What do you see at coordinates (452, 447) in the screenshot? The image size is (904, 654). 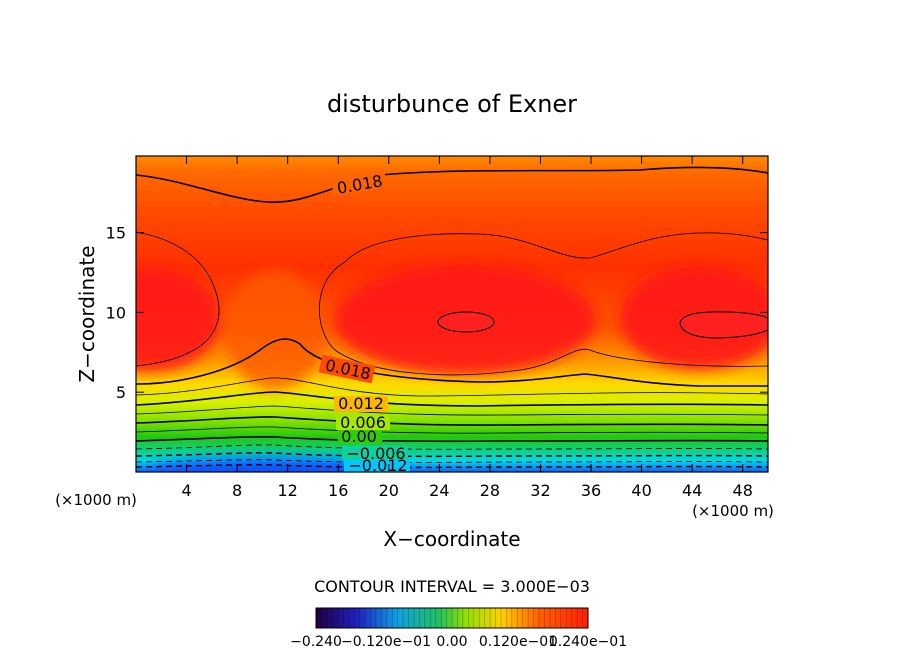 I see `contour-neg003` at bounding box center [452, 447].